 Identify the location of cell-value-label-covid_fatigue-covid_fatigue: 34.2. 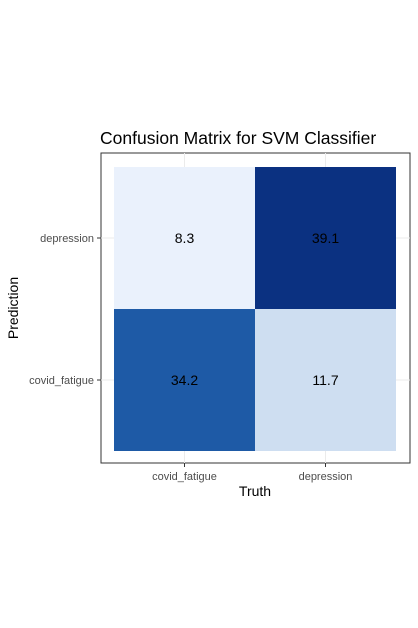
(184, 380).